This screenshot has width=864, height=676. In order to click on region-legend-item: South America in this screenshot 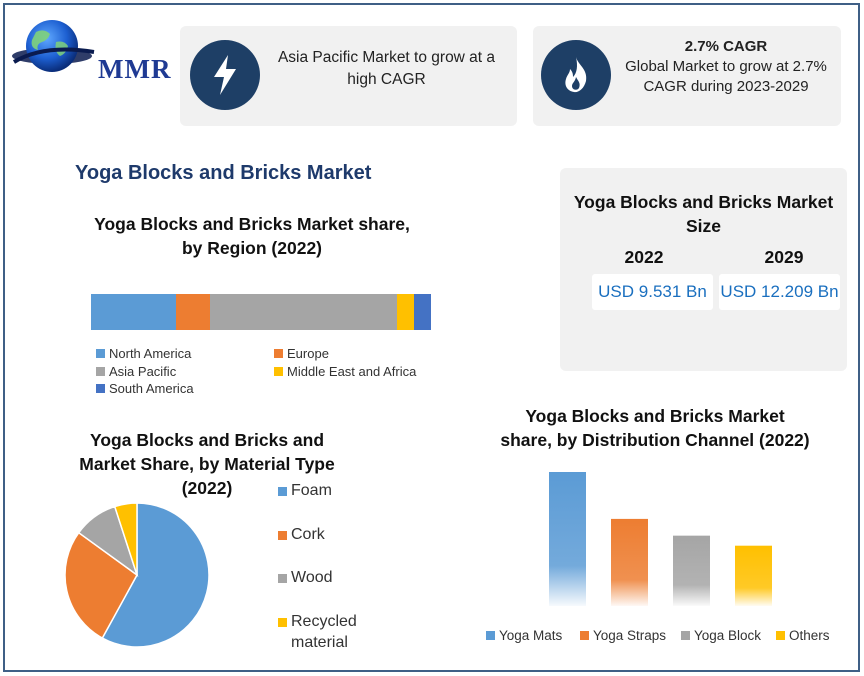, I will do `click(145, 388)`.